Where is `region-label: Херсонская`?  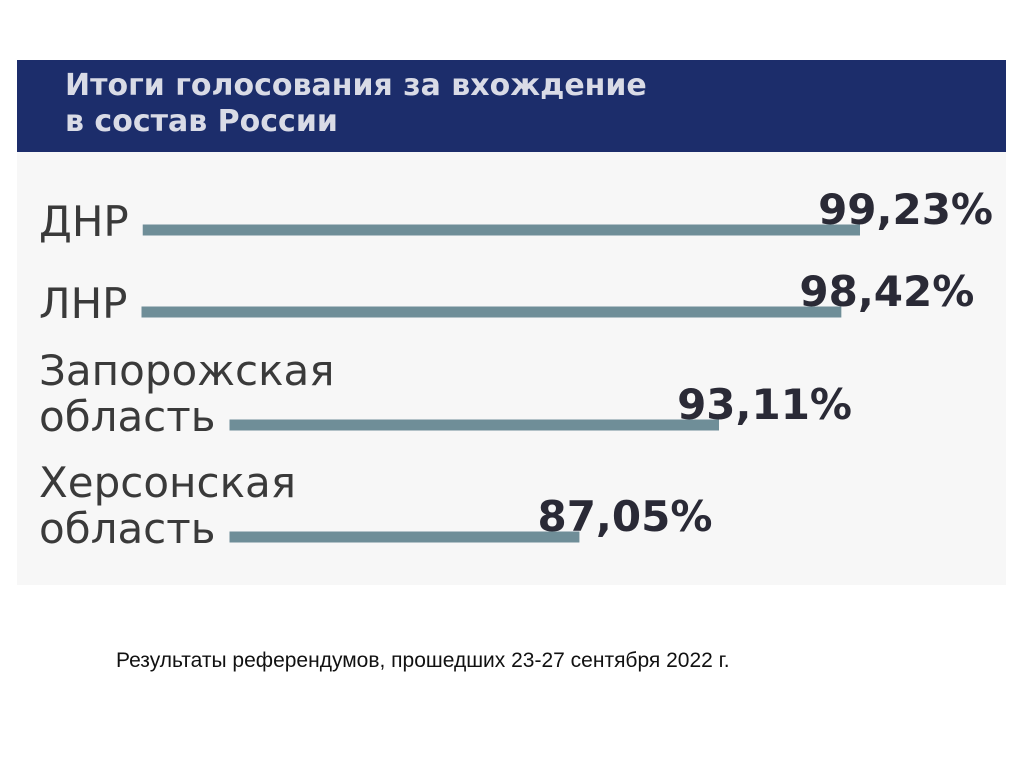
region-label: Херсонская is located at coordinates (167, 482).